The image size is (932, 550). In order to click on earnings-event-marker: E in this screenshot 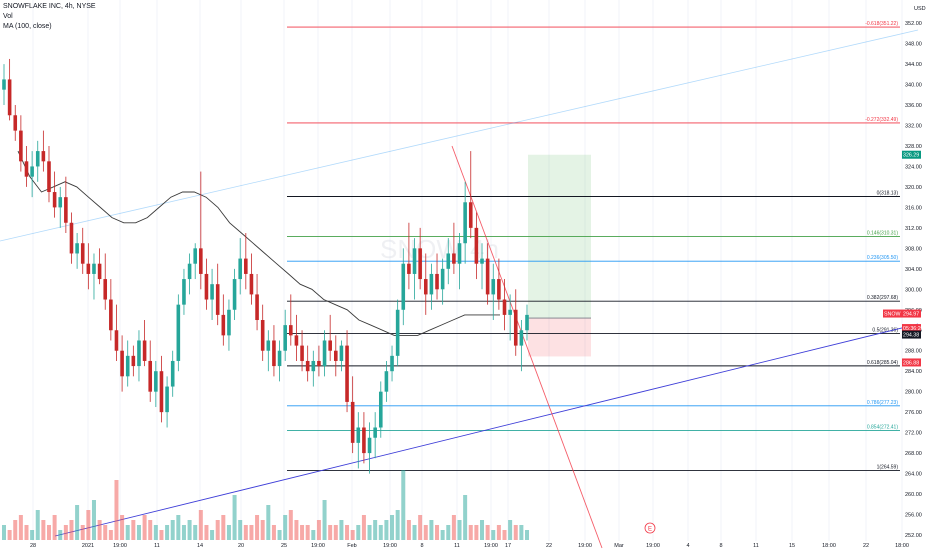, I will do `click(650, 528)`.